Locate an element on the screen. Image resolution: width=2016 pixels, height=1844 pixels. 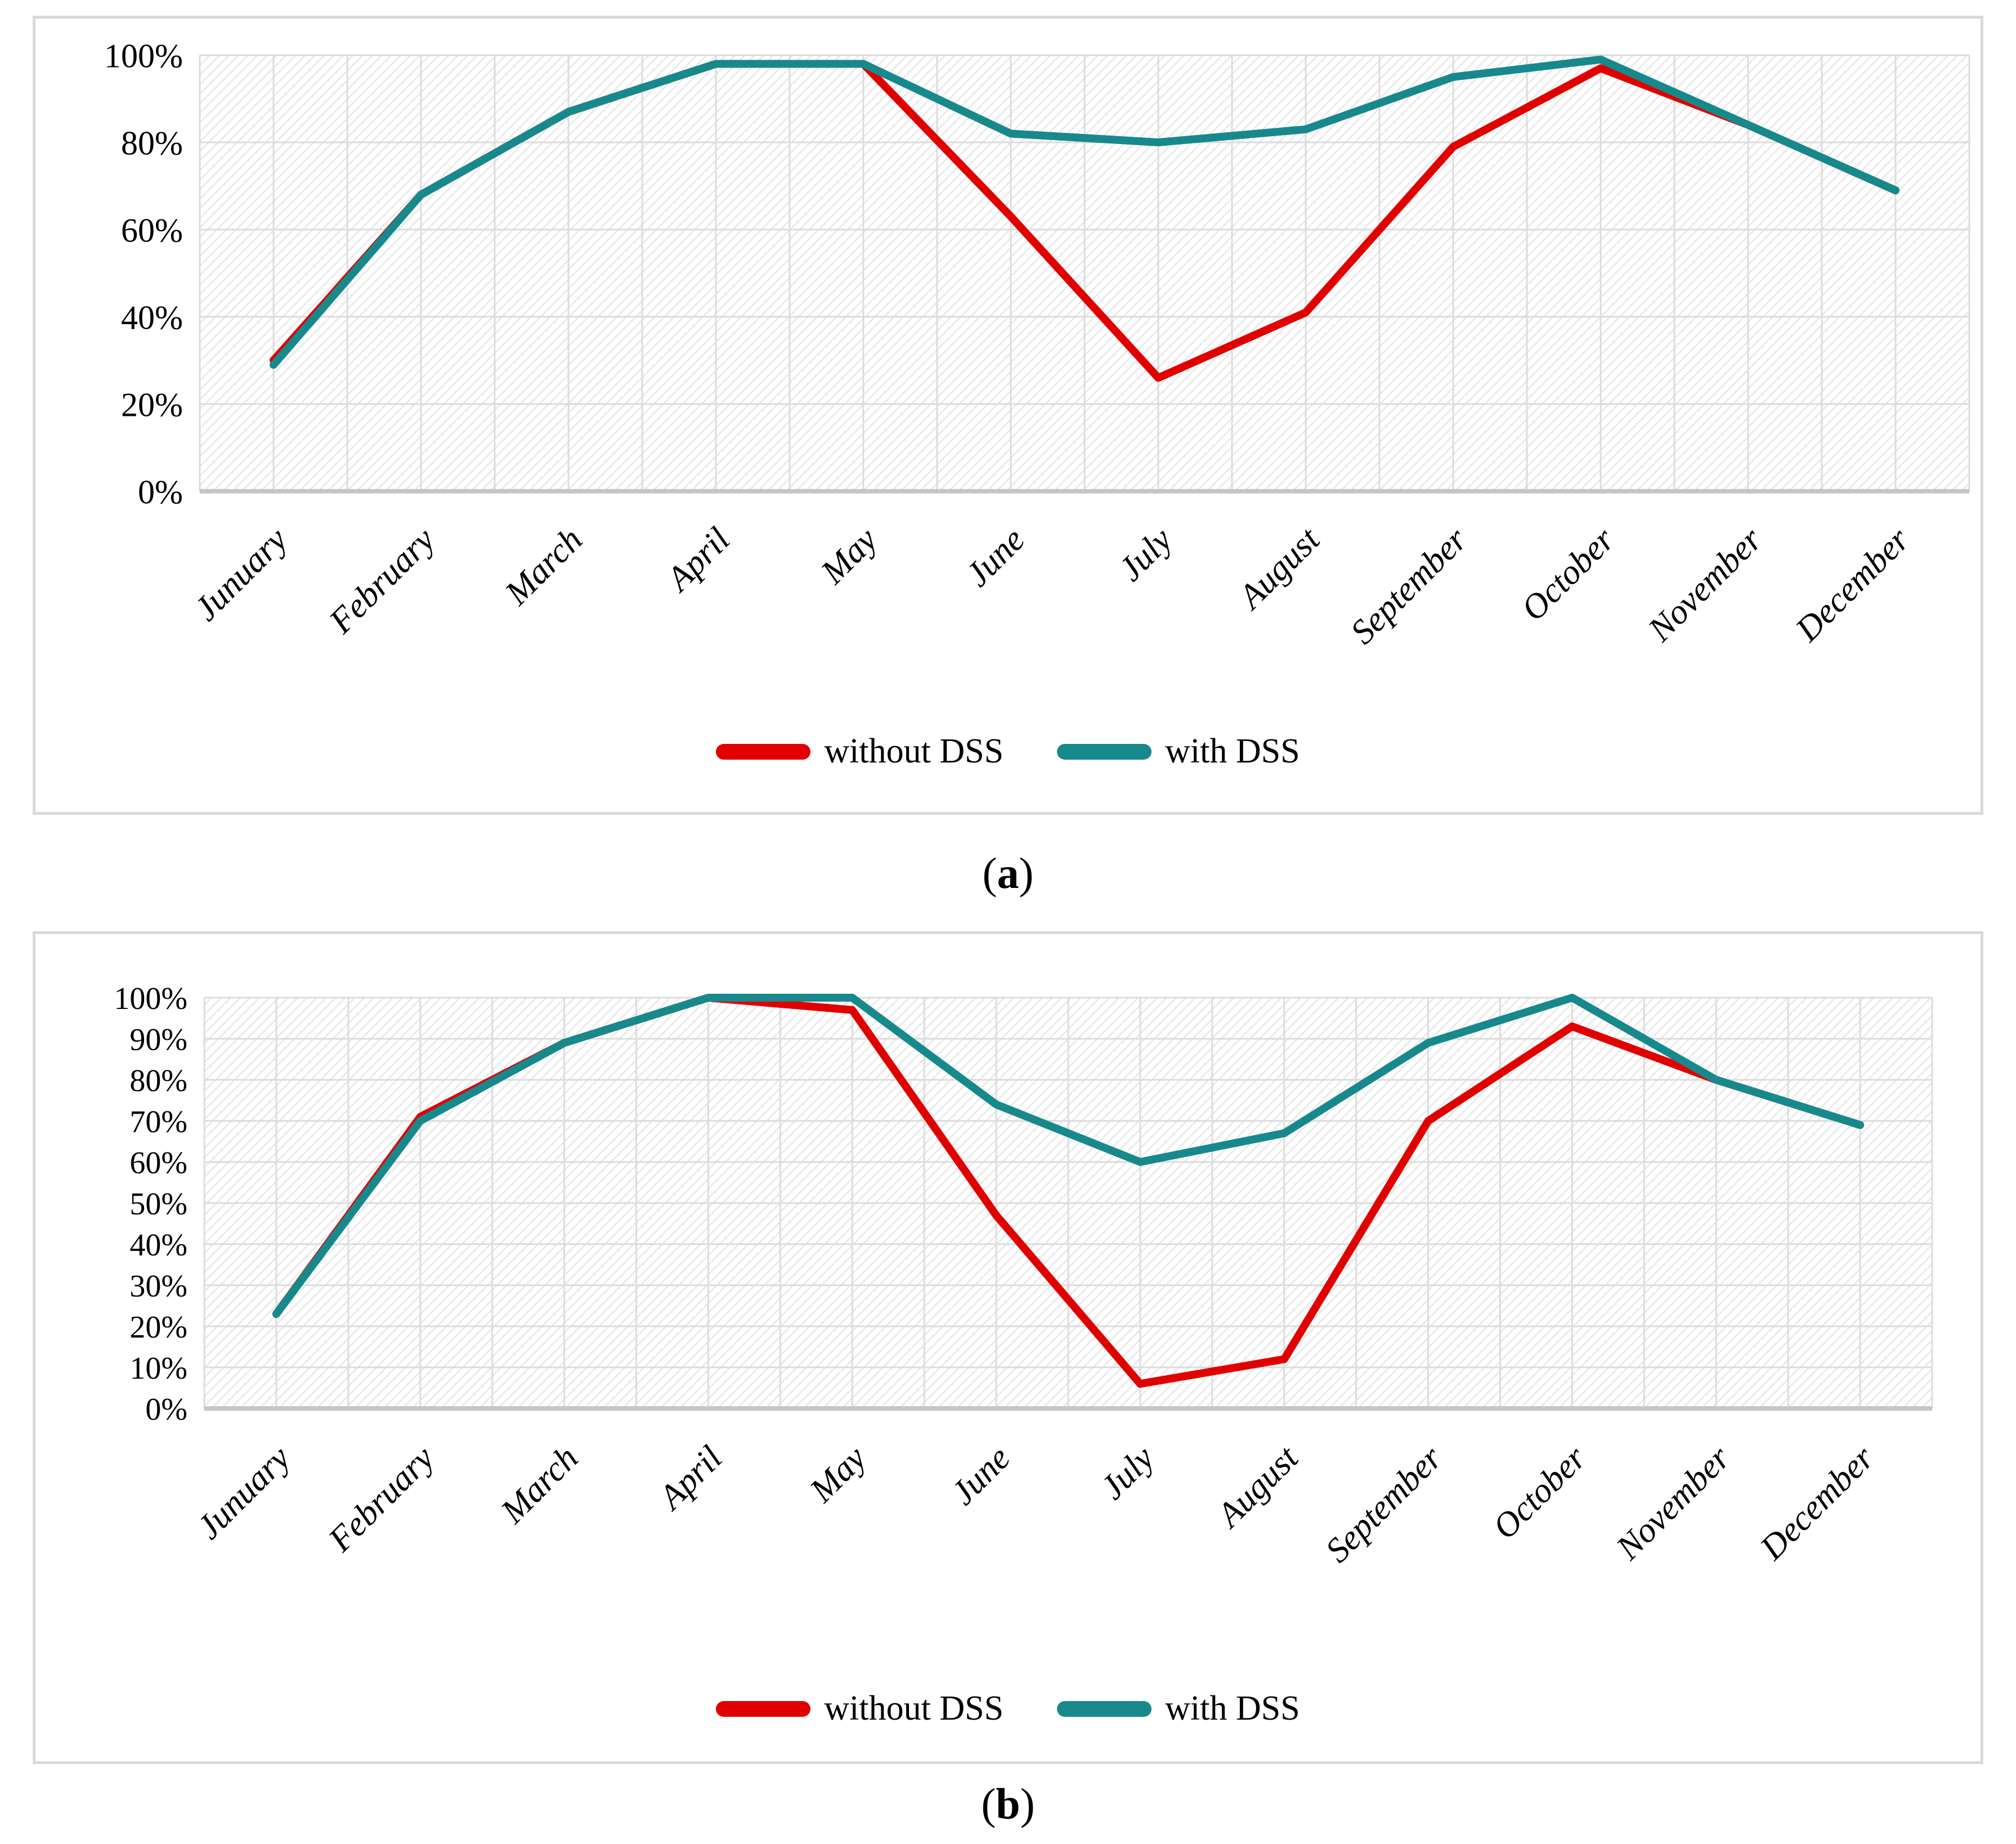
y-tick-label: 70% is located at coordinates (158, 1122).